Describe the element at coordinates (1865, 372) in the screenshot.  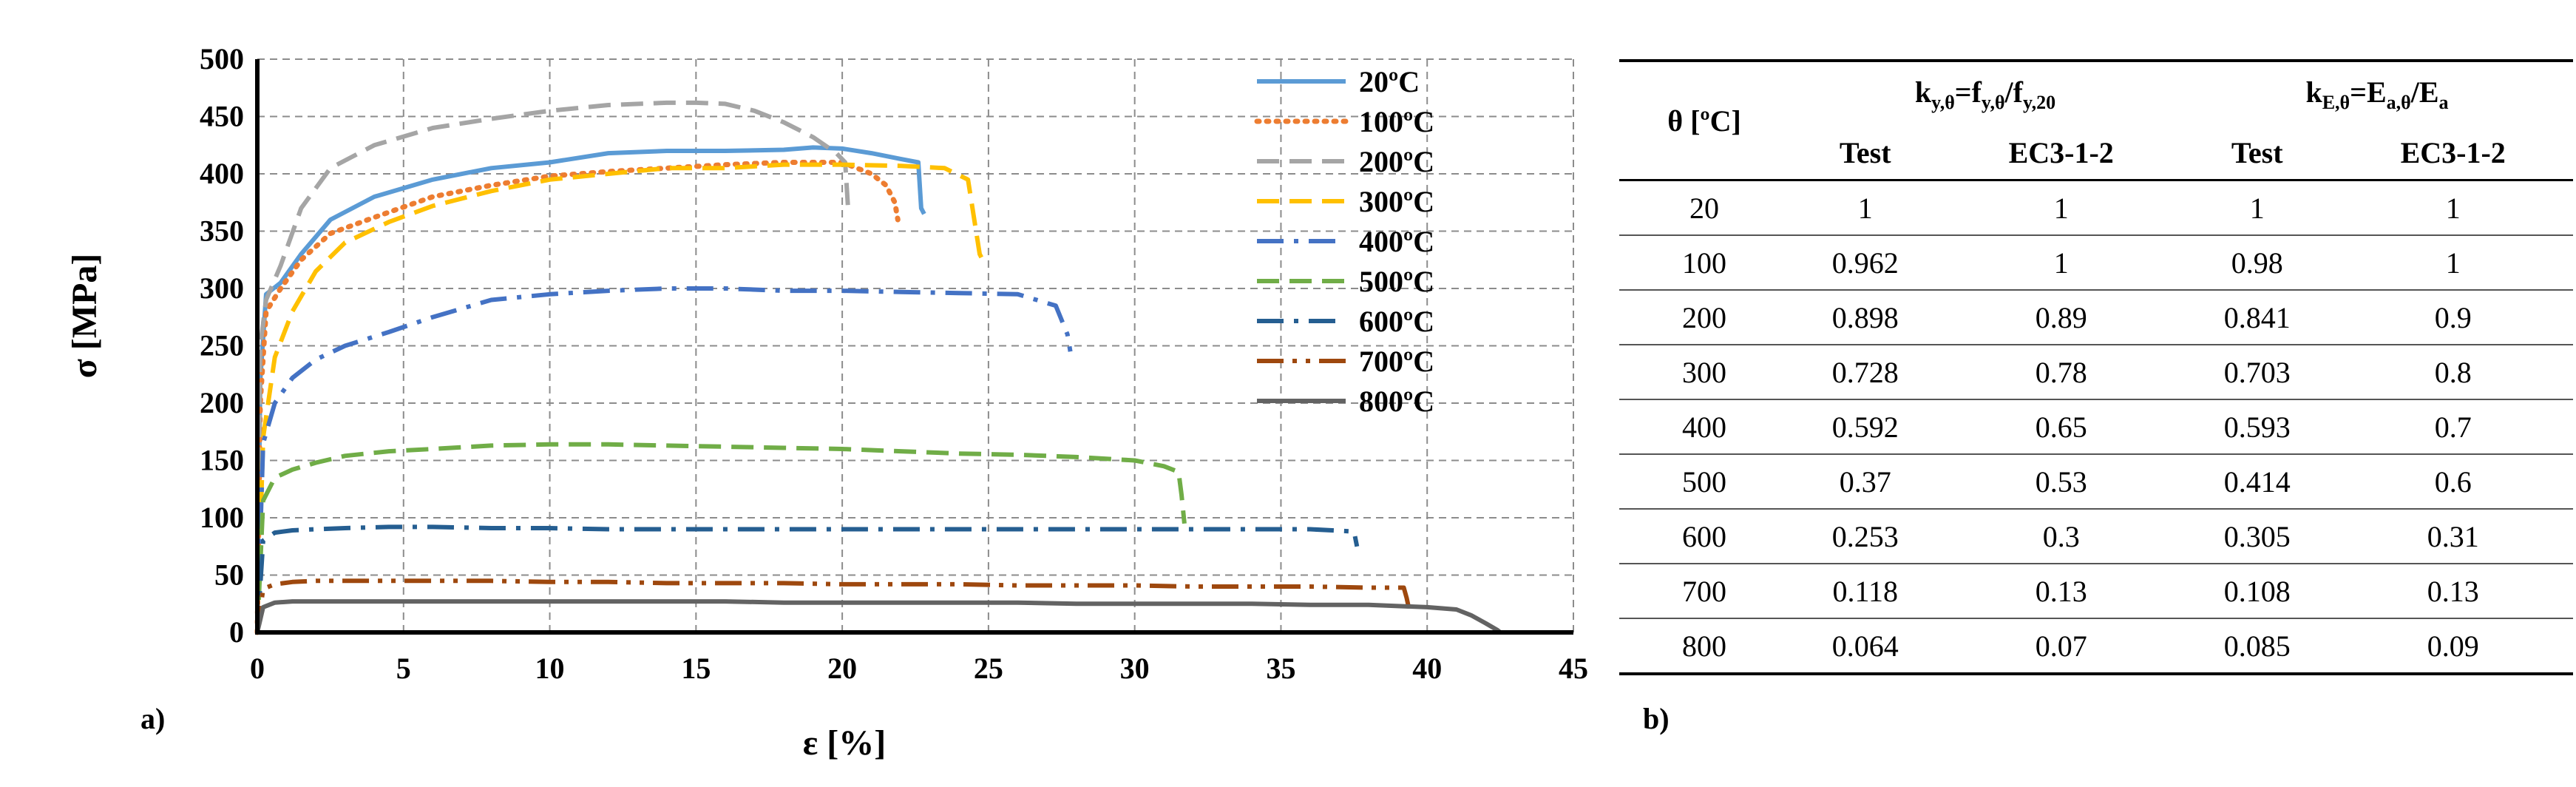
I see `table-cell: 0.728` at that location.